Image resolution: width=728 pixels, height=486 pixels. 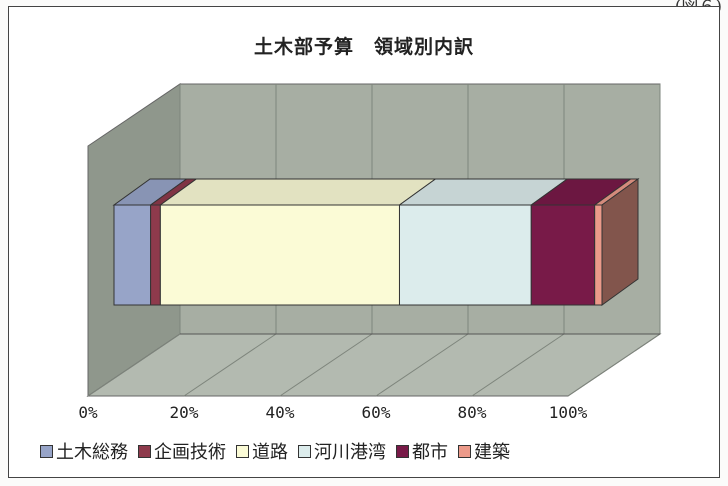 What do you see at coordinates (620, 242) in the screenshot?
I see `bar-segment-6-side` at bounding box center [620, 242].